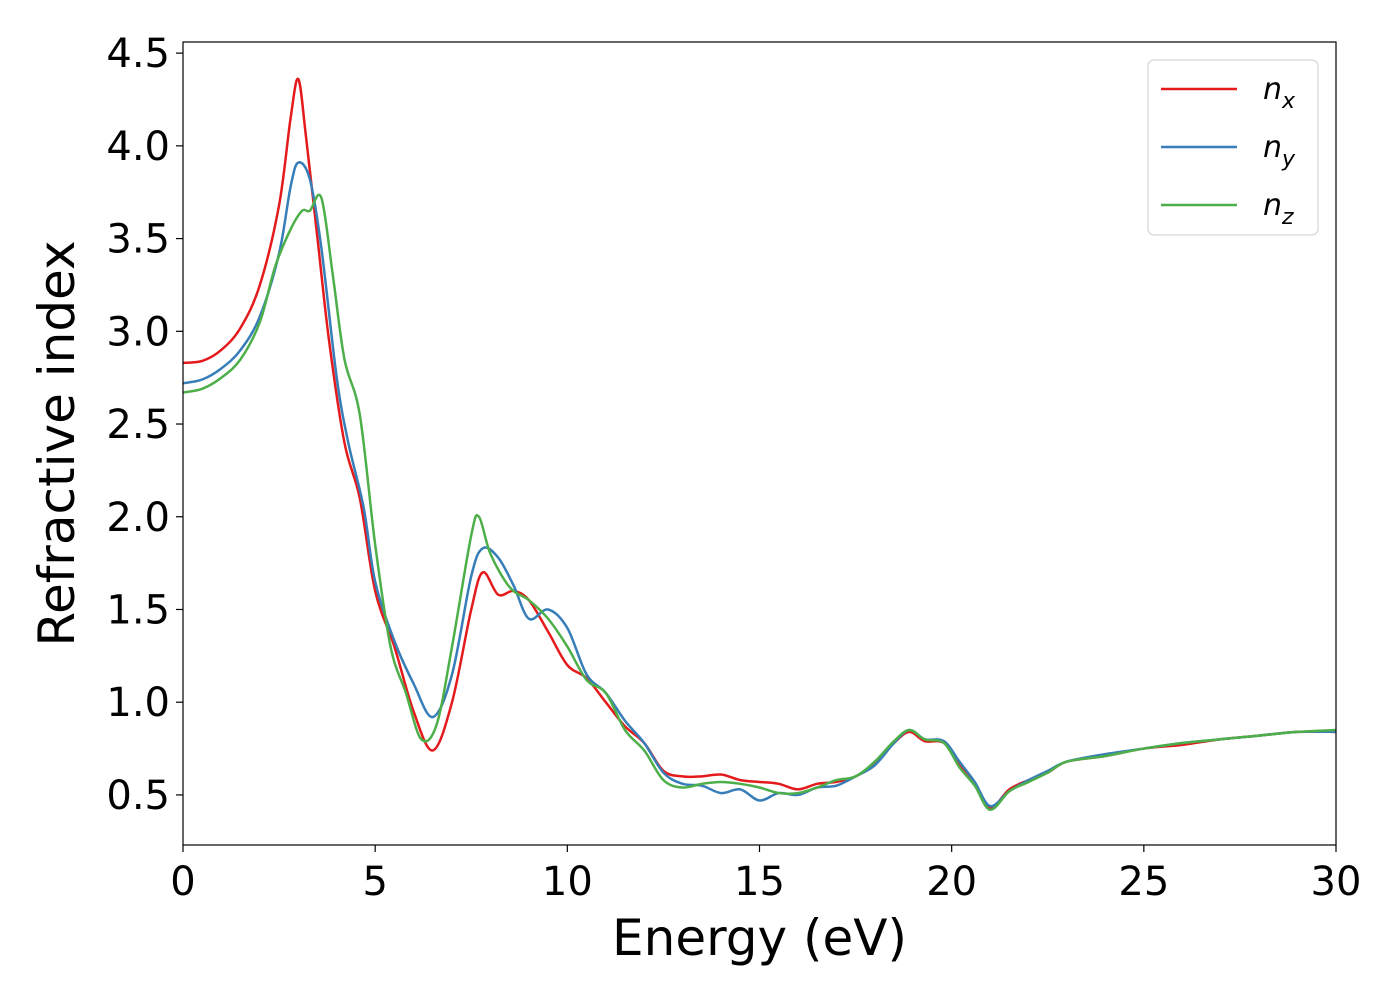  Describe the element at coordinates (138, 147) in the screenshot. I see `y-tick-label: 4.0` at that location.